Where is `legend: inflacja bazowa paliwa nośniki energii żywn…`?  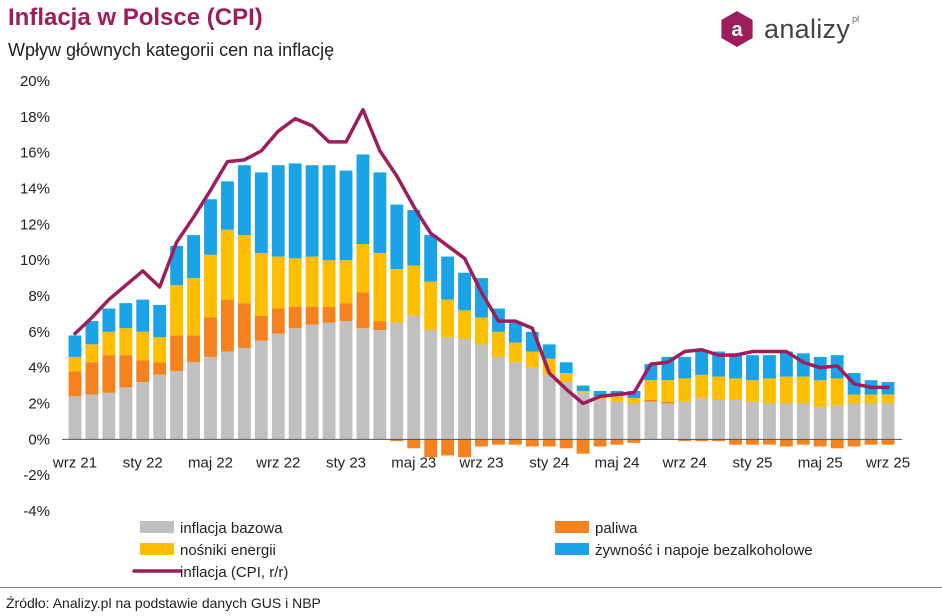 legend: inflacja bazowa paliwa nośniki energii żywn… is located at coordinates (472, 550).